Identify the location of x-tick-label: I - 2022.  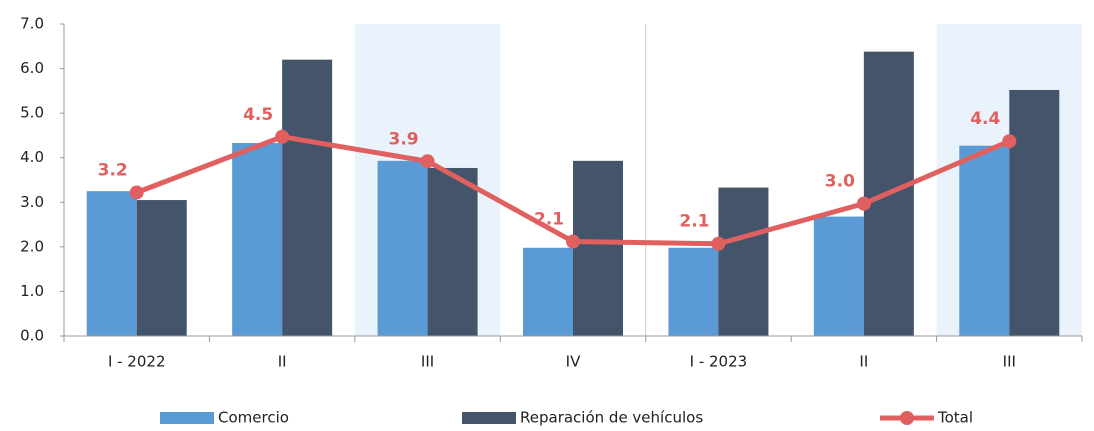
(137, 362).